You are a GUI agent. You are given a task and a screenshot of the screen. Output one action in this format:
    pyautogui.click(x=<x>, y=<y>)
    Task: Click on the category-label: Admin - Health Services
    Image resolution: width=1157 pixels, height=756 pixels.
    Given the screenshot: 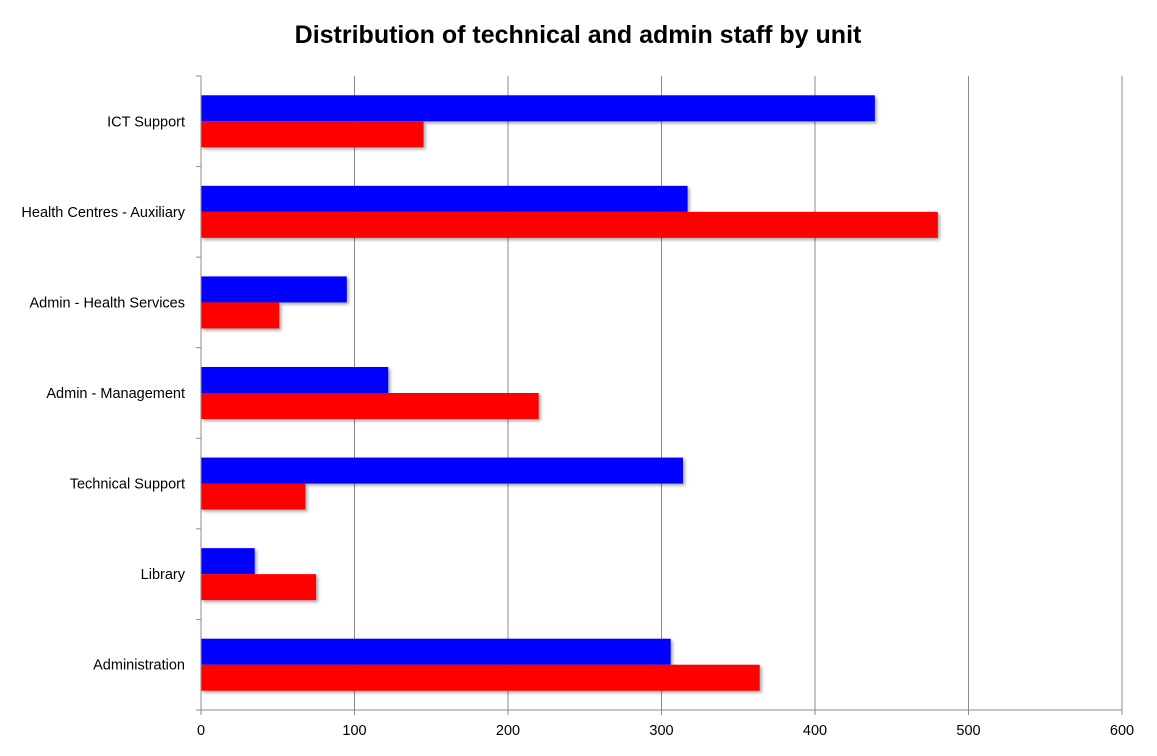 What is the action you would take?
    pyautogui.click(x=107, y=303)
    